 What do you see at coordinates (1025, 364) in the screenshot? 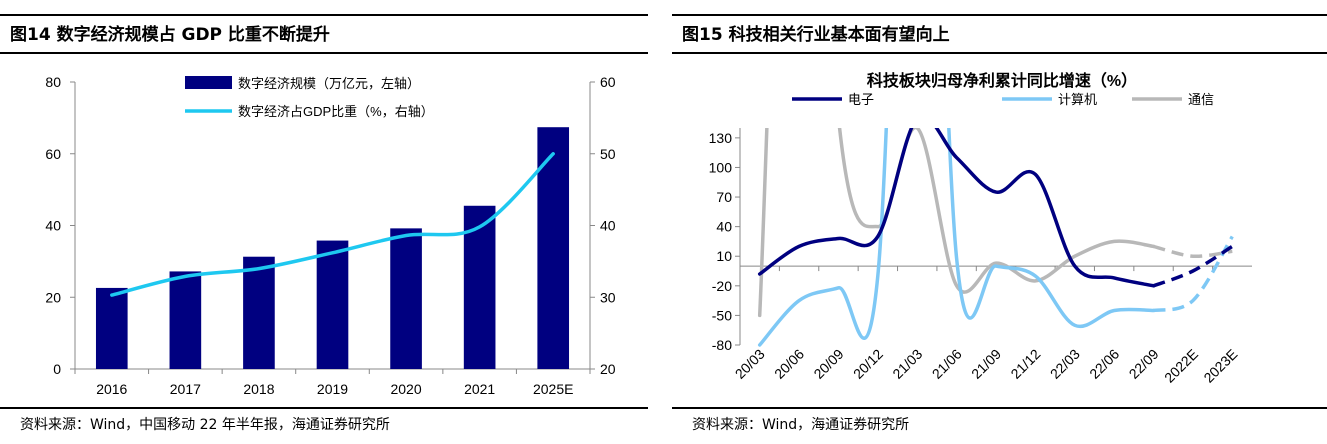
I see `x-tick-label: 21/12` at bounding box center [1025, 364].